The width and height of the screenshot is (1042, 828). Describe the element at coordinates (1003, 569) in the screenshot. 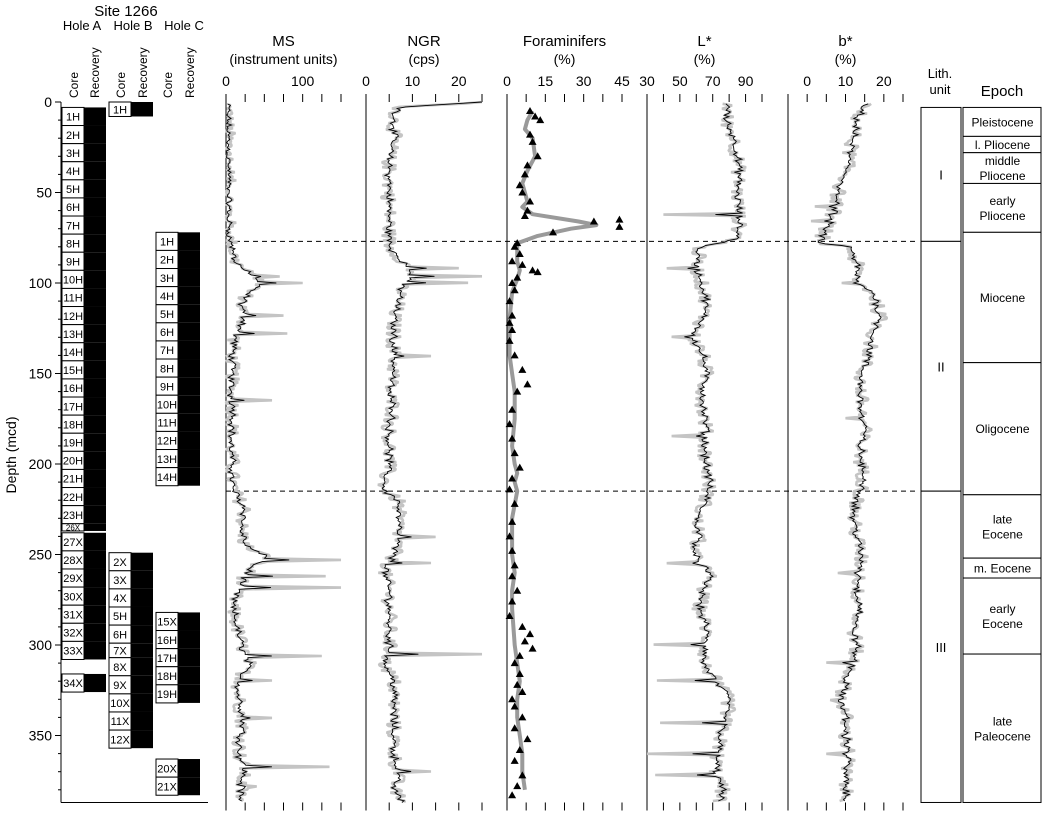

I see `epoch-label: m. Eocene` at that location.